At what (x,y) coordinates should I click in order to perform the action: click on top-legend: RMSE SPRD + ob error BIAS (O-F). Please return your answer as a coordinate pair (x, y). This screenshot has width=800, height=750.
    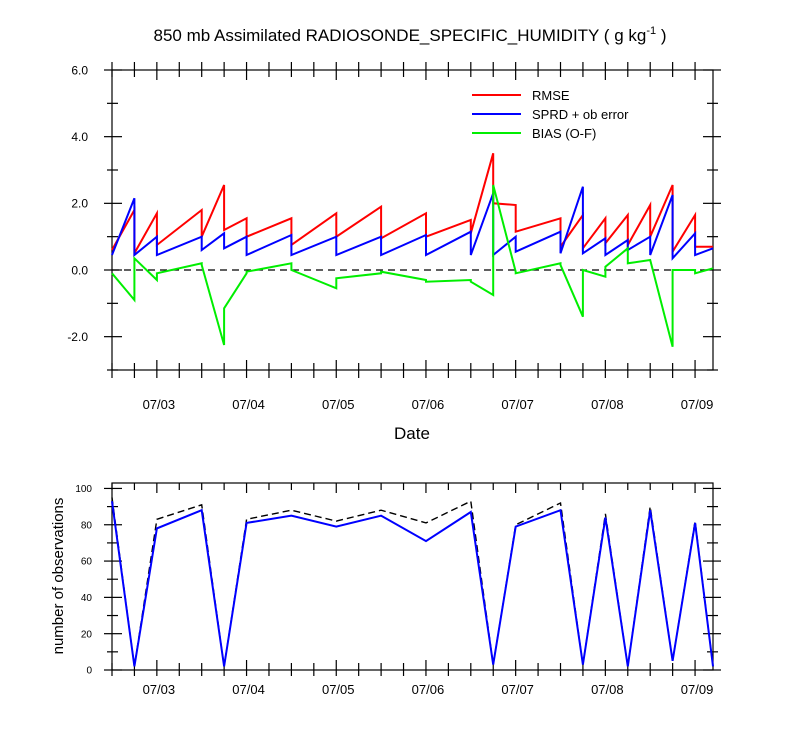
    Looking at the image, I should click on (550, 114).